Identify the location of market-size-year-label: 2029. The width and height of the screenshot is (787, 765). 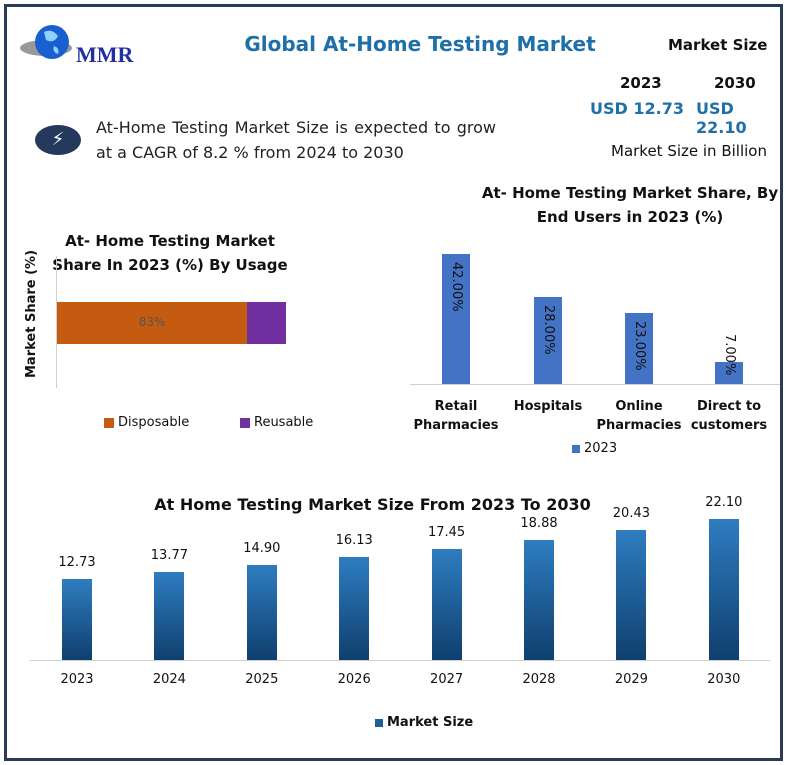
(631, 679).